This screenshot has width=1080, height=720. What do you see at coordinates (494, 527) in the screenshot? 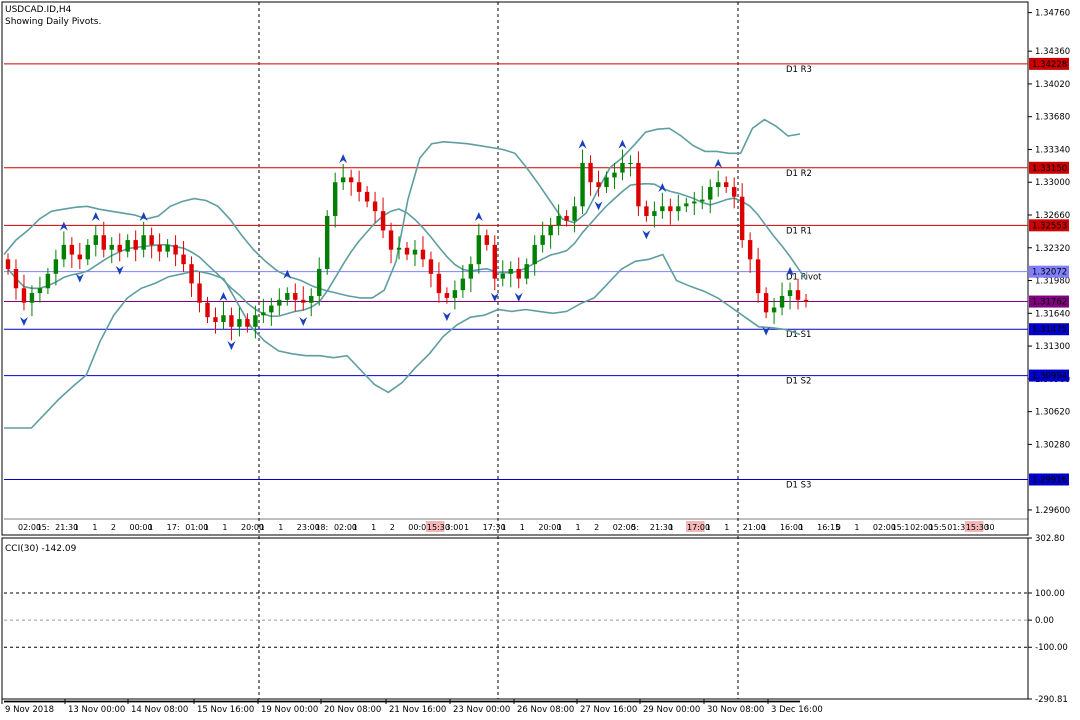
I see `session-label: 17:30` at bounding box center [494, 527].